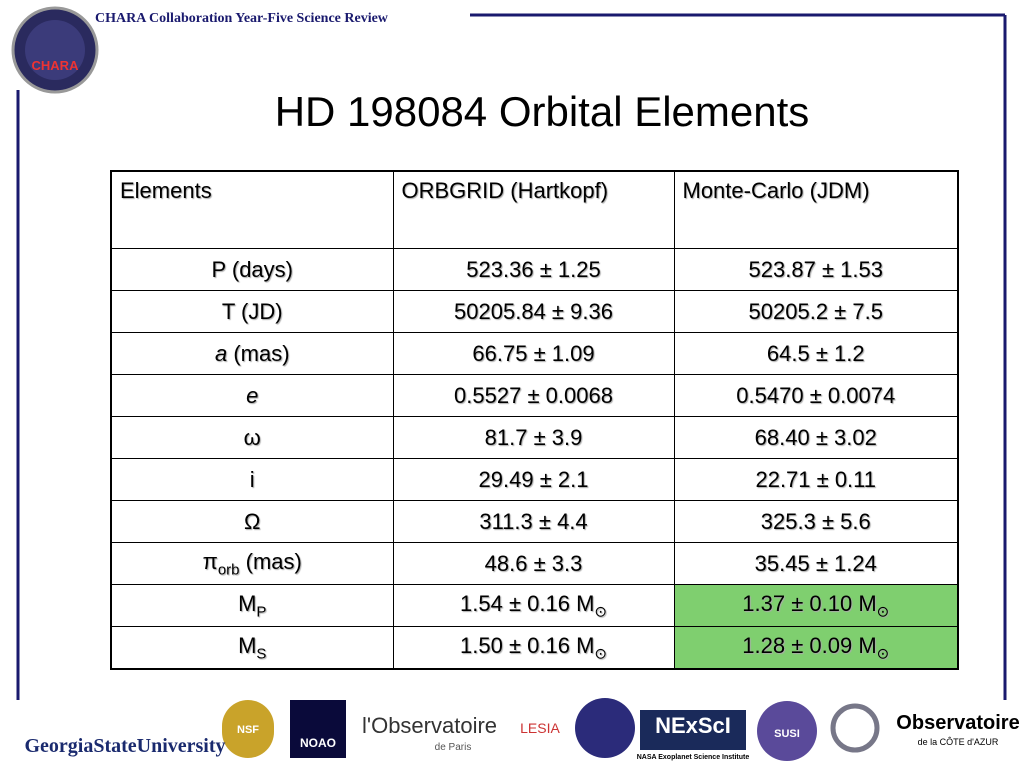  I want to click on cell: 325.3 ± 5.6, so click(816, 521).